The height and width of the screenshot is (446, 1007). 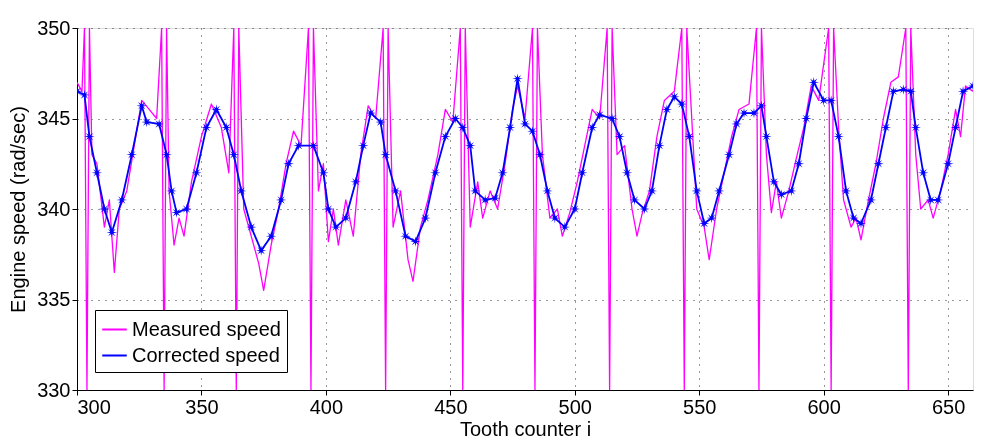 I want to click on x-tick-label: 450, so click(x=451, y=406).